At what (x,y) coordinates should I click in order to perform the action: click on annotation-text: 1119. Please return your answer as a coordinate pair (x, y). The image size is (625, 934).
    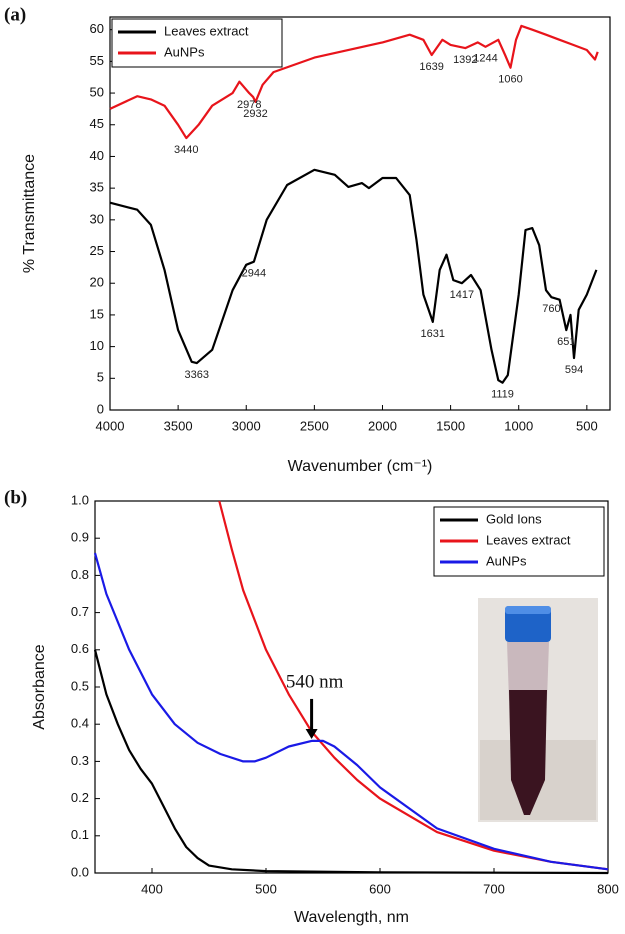
    Looking at the image, I should click on (502, 395).